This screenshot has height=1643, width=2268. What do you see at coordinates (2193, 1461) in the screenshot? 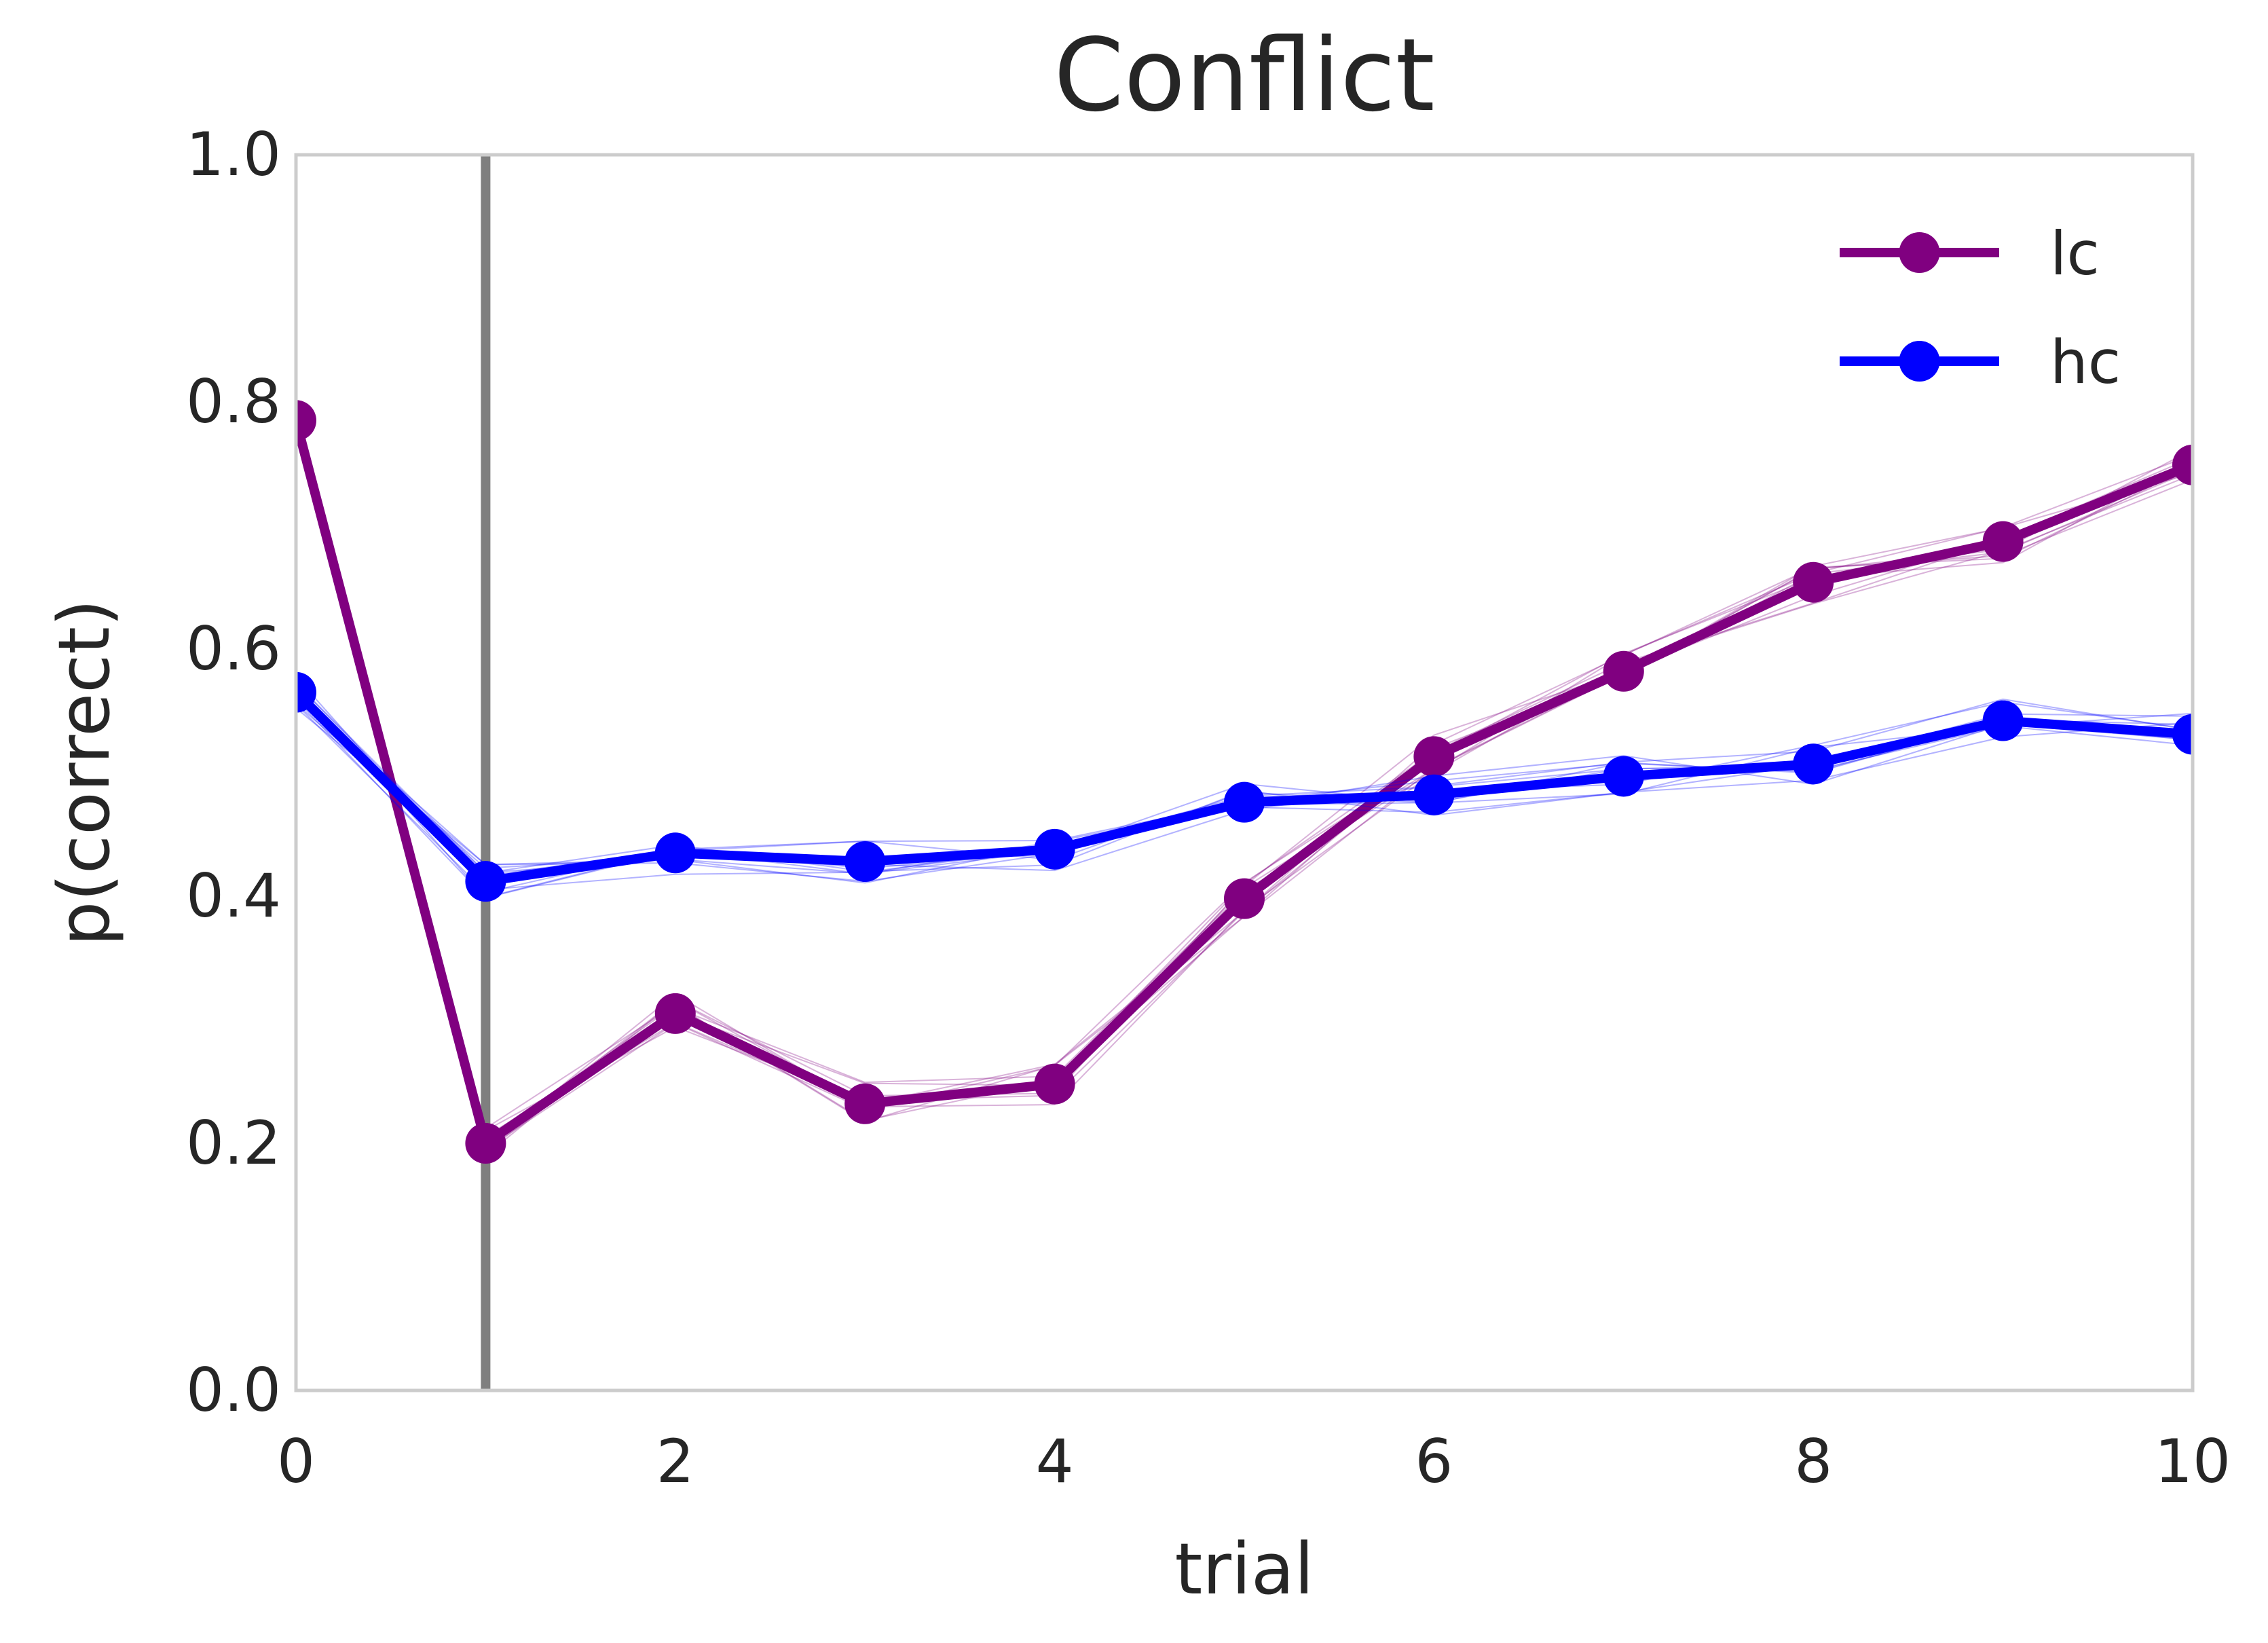
I see `x-tick-label: 10` at bounding box center [2193, 1461].